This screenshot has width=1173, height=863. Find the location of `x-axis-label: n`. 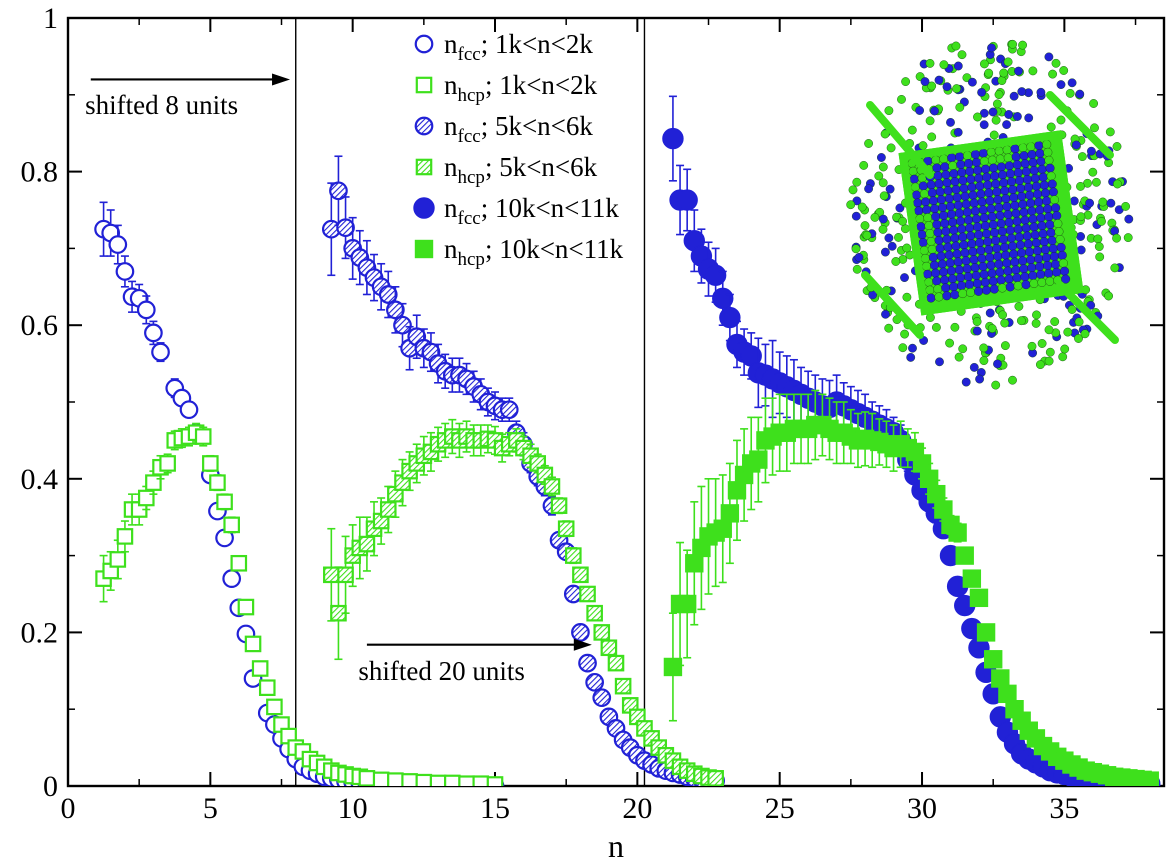

x-axis-label: n is located at coordinates (616, 845).